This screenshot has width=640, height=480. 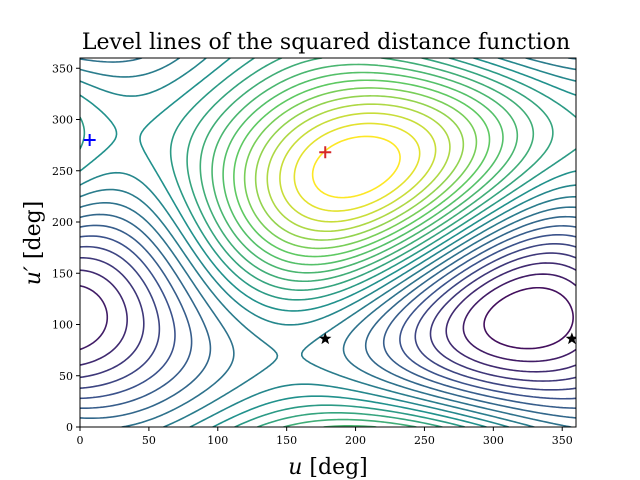 I want to click on x-axis-variable: u, so click(x=295, y=467).